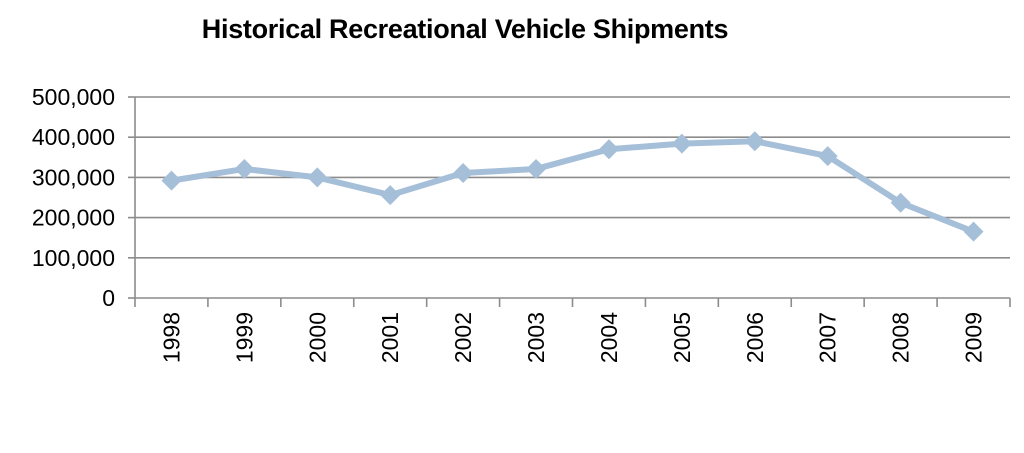  Describe the element at coordinates (317, 337) in the screenshot. I see `x-tick-label: 2000` at that location.